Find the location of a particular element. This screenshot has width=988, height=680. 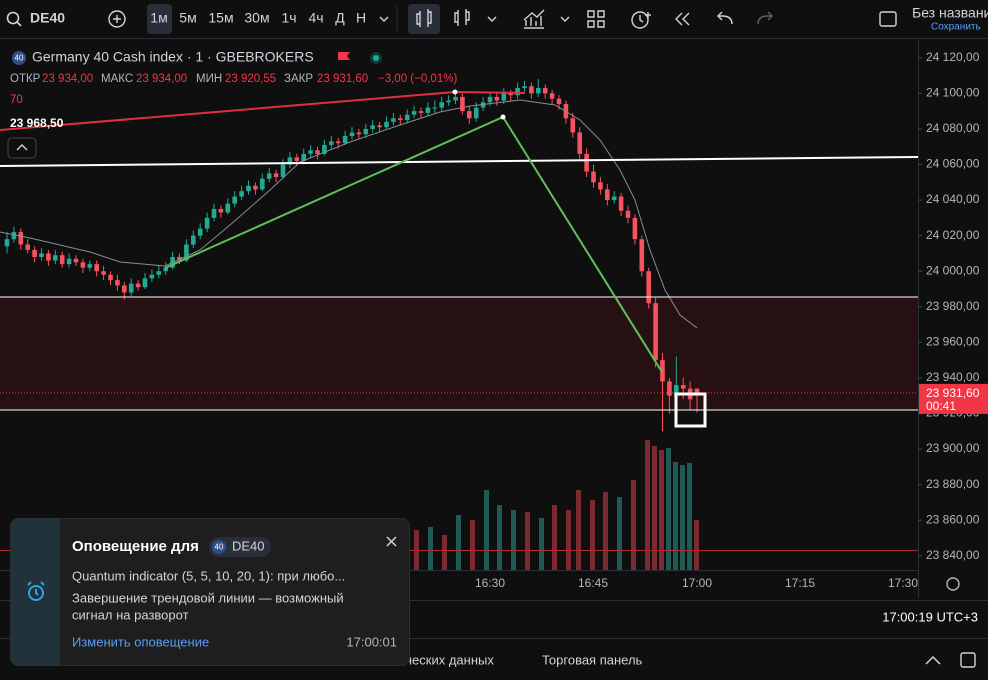

interval: Н is located at coordinates (361, 18).